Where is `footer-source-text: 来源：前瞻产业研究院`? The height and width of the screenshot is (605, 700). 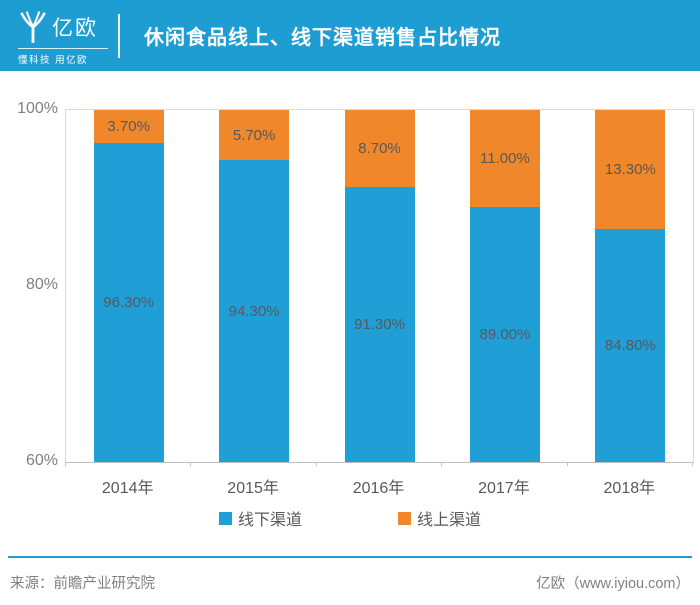
footer-source-text: 来源：前瞻产业研究院 is located at coordinates (82, 584).